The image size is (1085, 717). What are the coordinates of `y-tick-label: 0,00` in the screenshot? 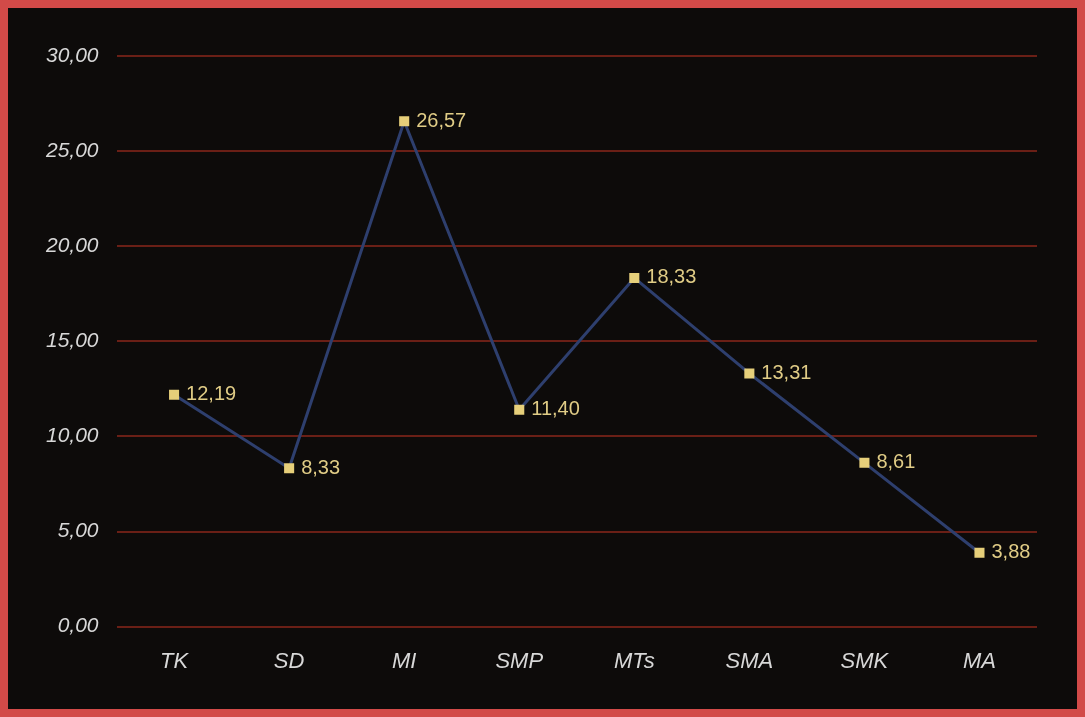 It's located at (78, 625).